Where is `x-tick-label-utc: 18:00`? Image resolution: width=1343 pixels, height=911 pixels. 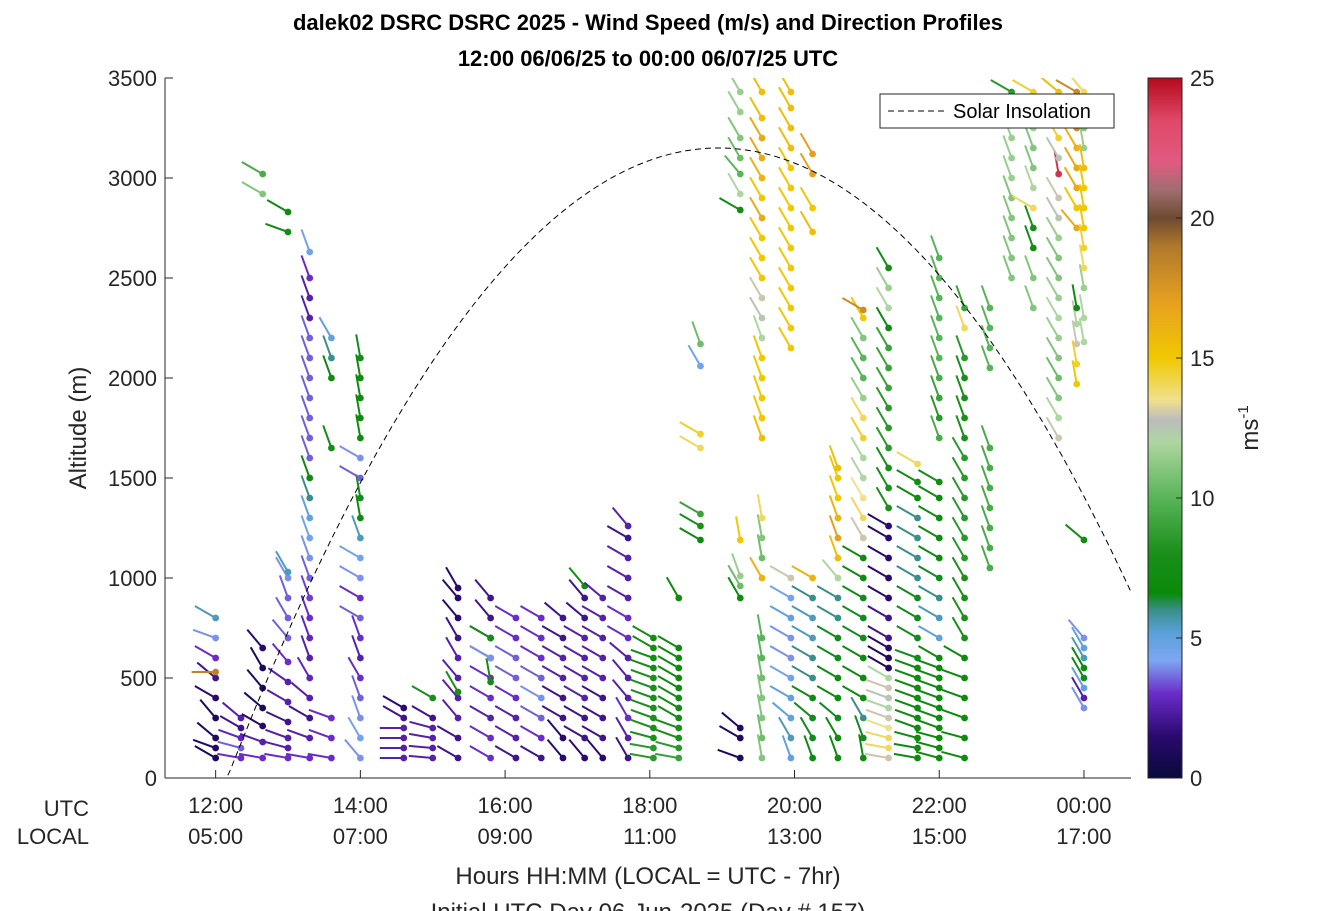
x-tick-label-utc: 18:00 is located at coordinates (649, 805).